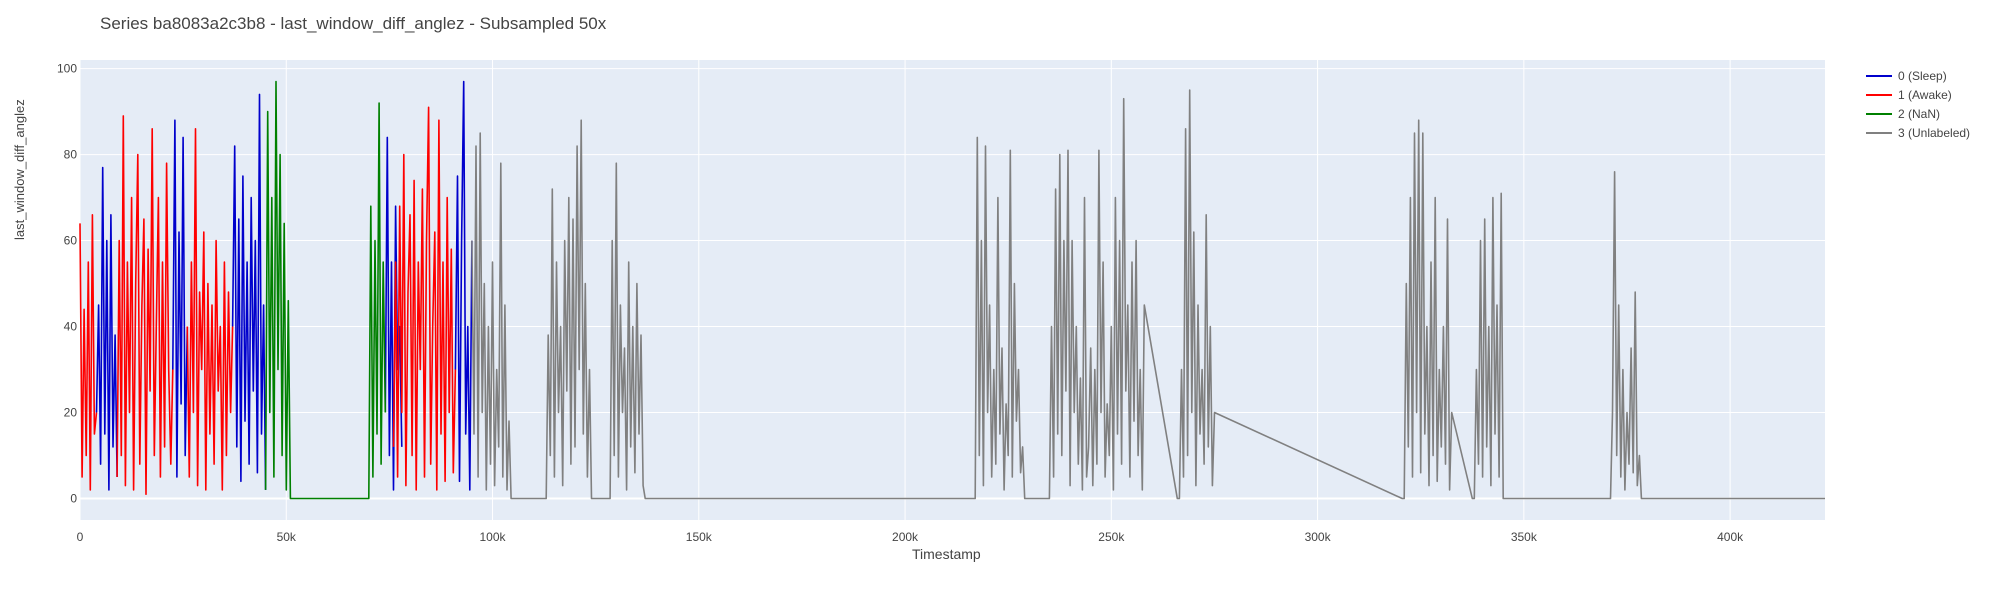  I want to click on legend-item: 3 (Unlabeled), so click(1918, 132).